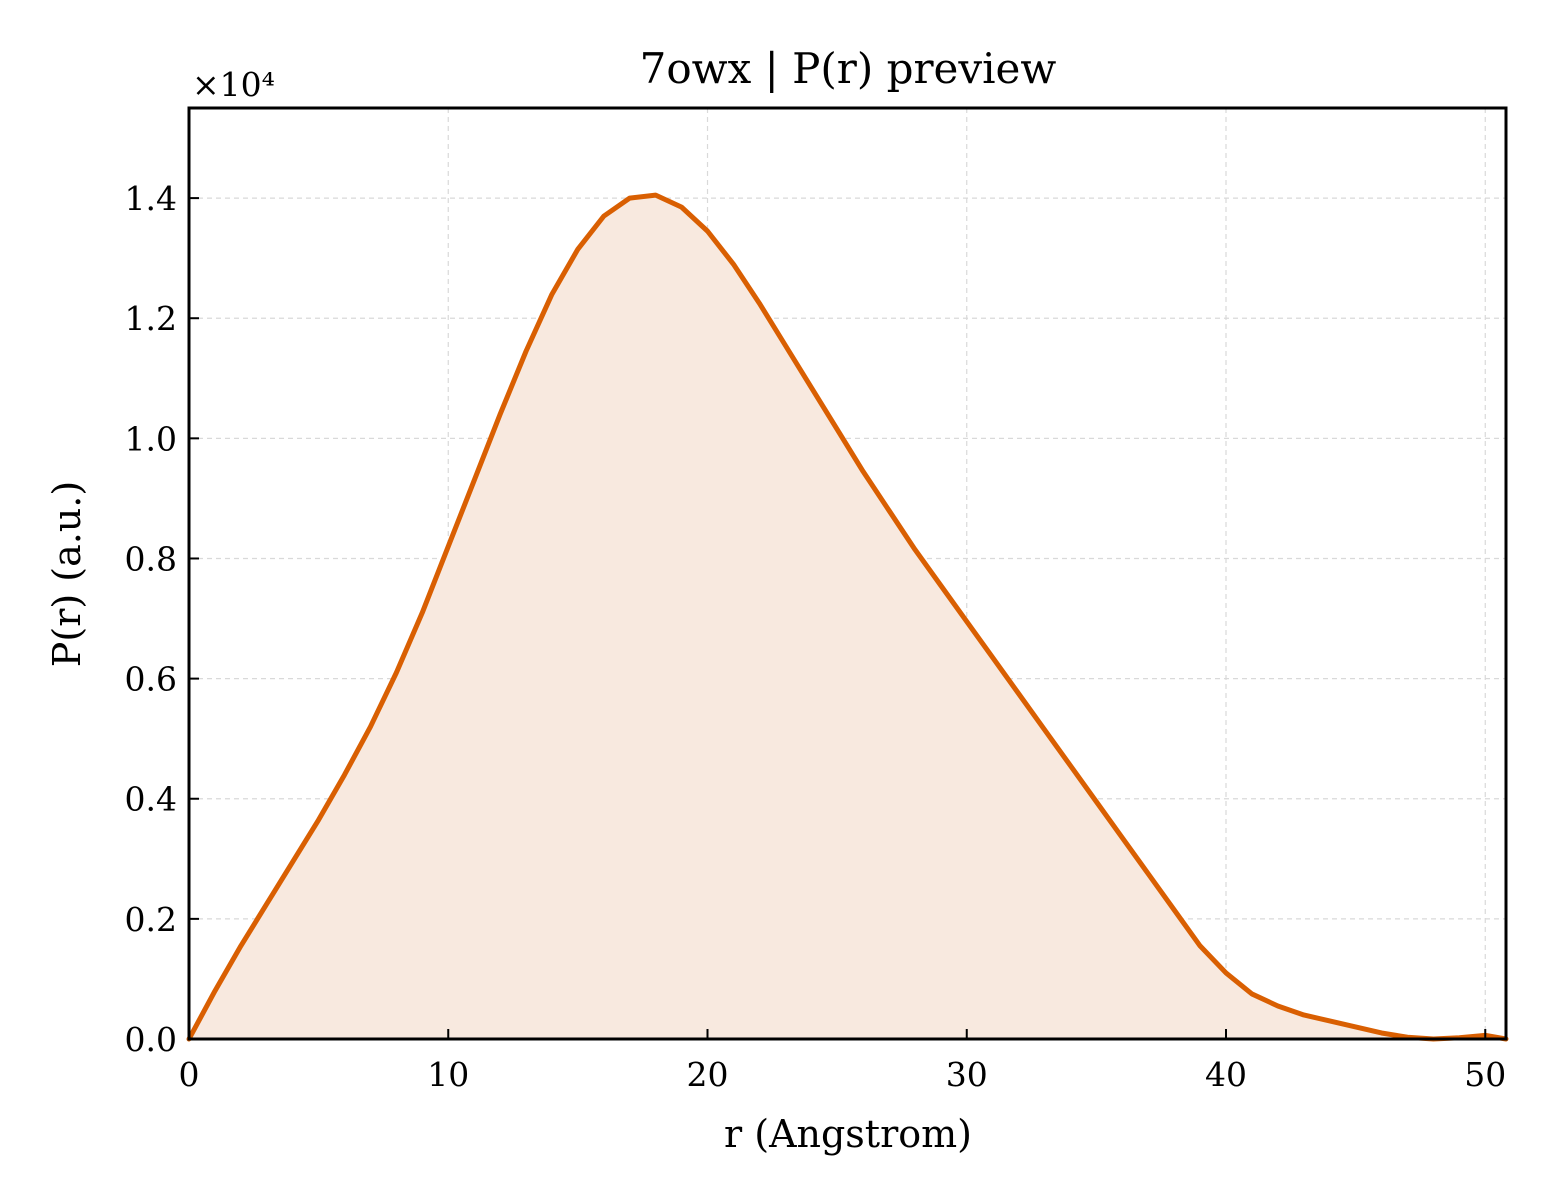  Describe the element at coordinates (151, 438) in the screenshot. I see `y-tick-label: 1.0` at that location.